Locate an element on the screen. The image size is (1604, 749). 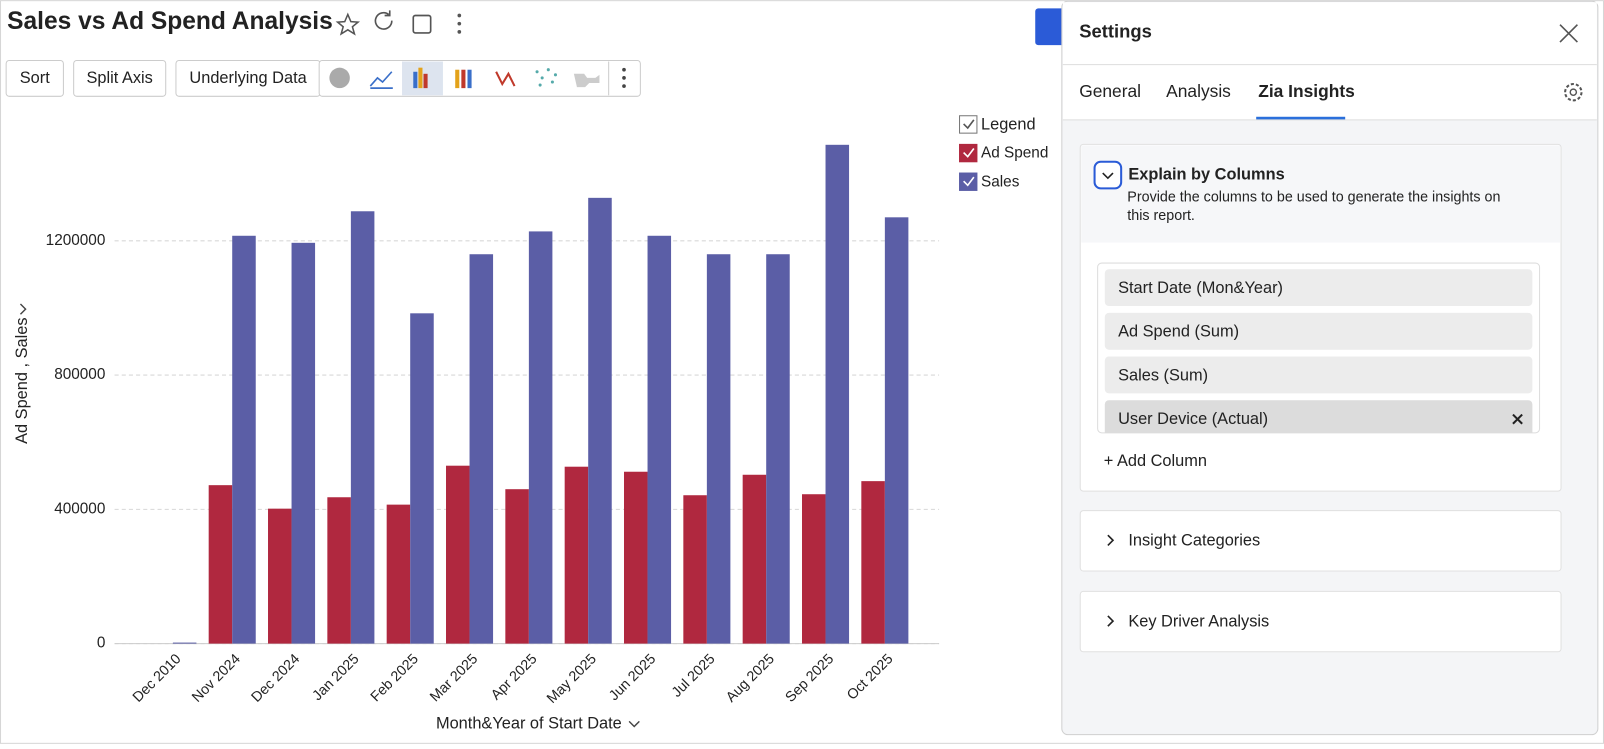
column-pill-label: Start Date (Mon&Year) is located at coordinates (1200, 288).